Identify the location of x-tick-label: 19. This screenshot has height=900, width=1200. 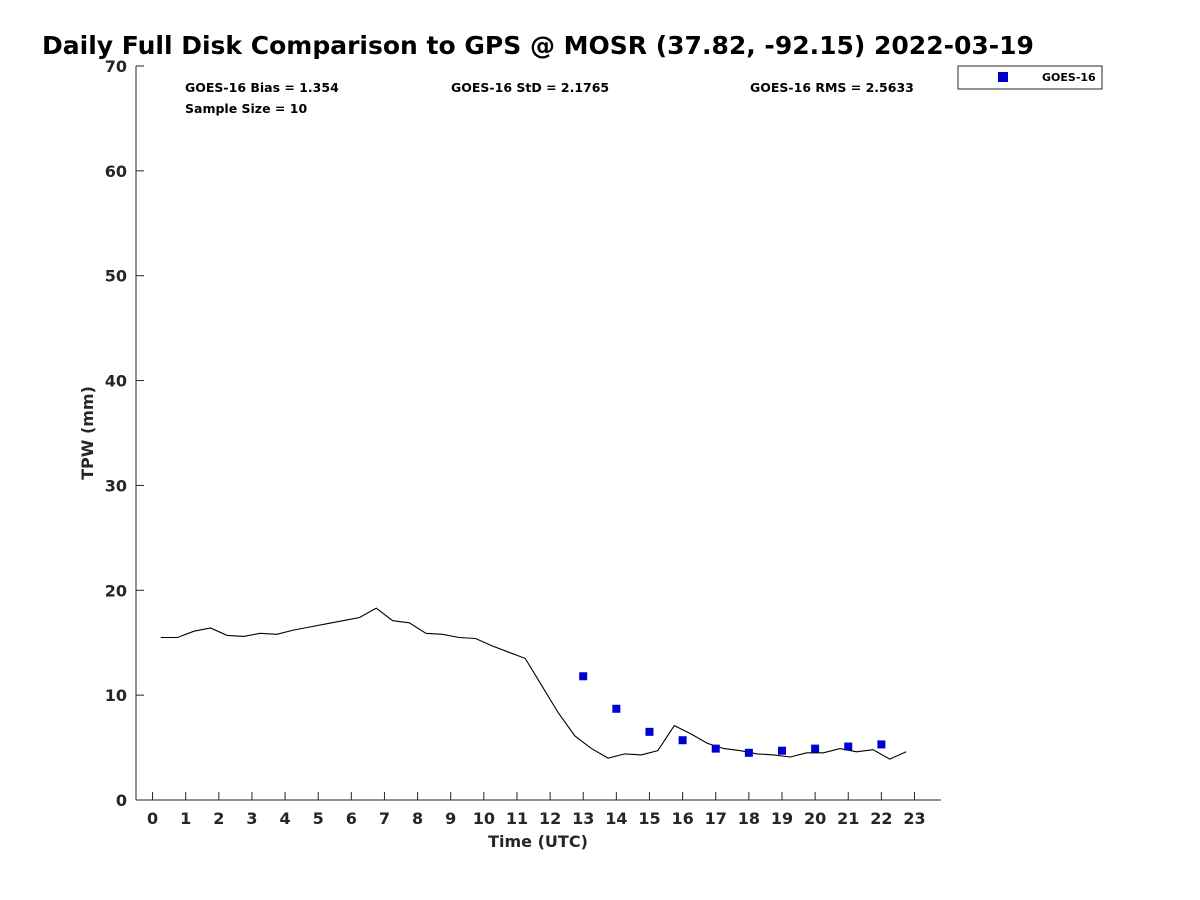
(782, 818).